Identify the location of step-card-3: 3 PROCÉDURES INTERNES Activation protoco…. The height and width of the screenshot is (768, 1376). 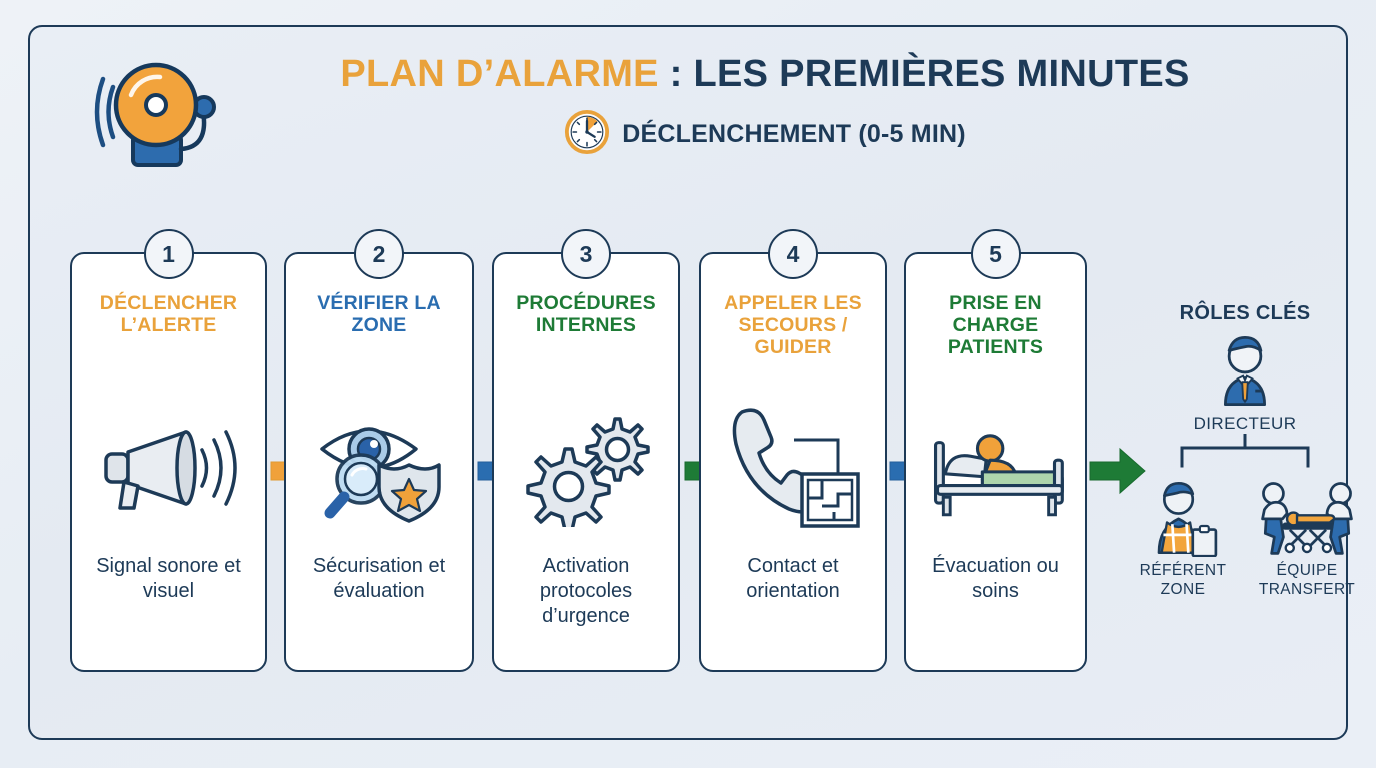
(586, 450).